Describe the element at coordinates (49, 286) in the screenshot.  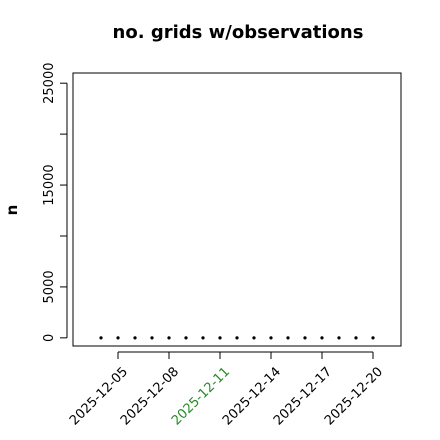
I see `y-tick-label: 5000` at that location.